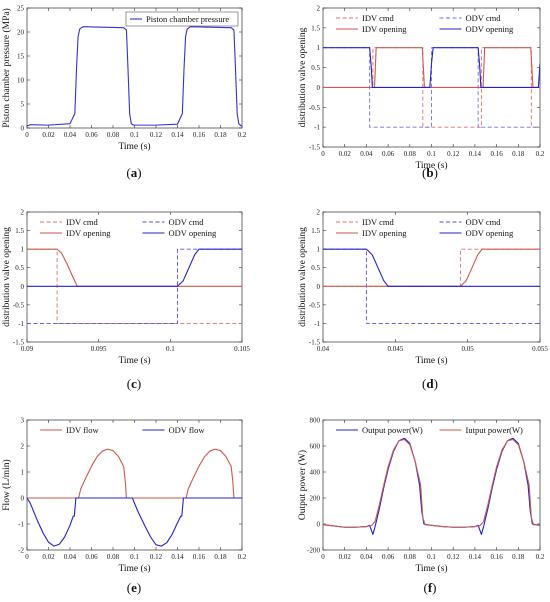 This screenshot has height=602, width=550. What do you see at coordinates (27, 349) in the screenshot?
I see `x-tick-label: 0.09` at bounding box center [27, 349].